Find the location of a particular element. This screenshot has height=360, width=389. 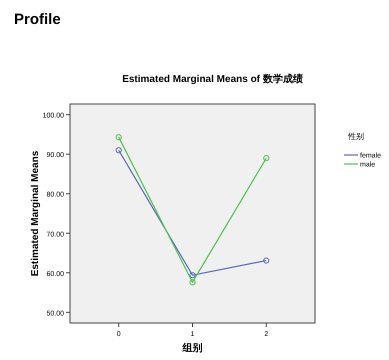

y-axis-title: Estimated Marginal Means is located at coordinates (35, 213).